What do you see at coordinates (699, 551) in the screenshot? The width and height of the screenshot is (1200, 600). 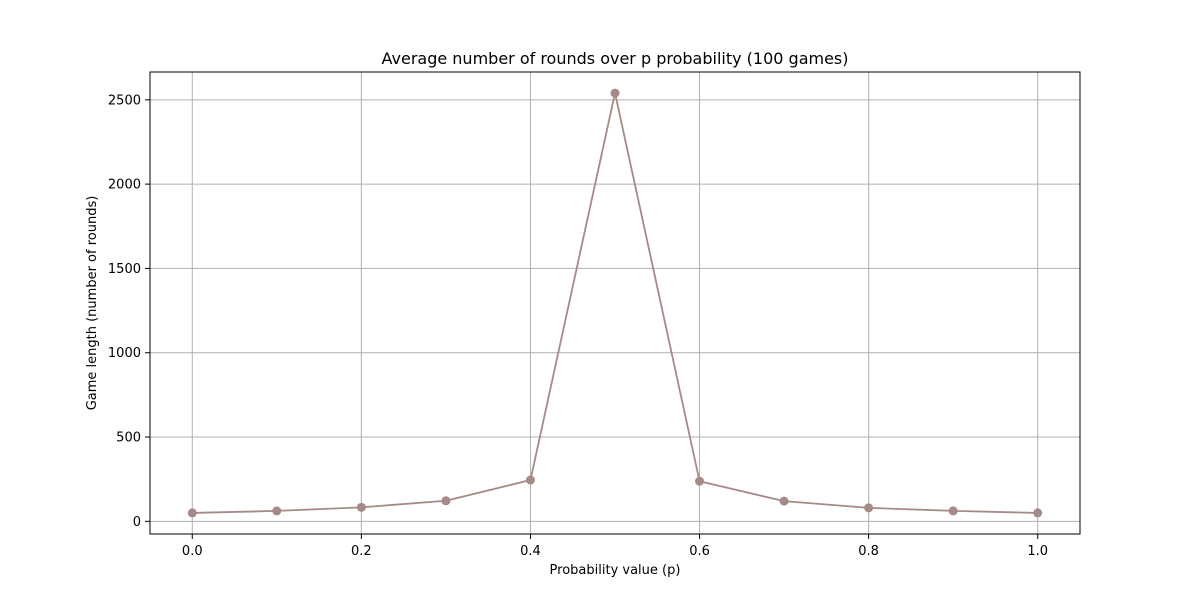 I see `x-tick-label: 0.6` at bounding box center [699, 551].